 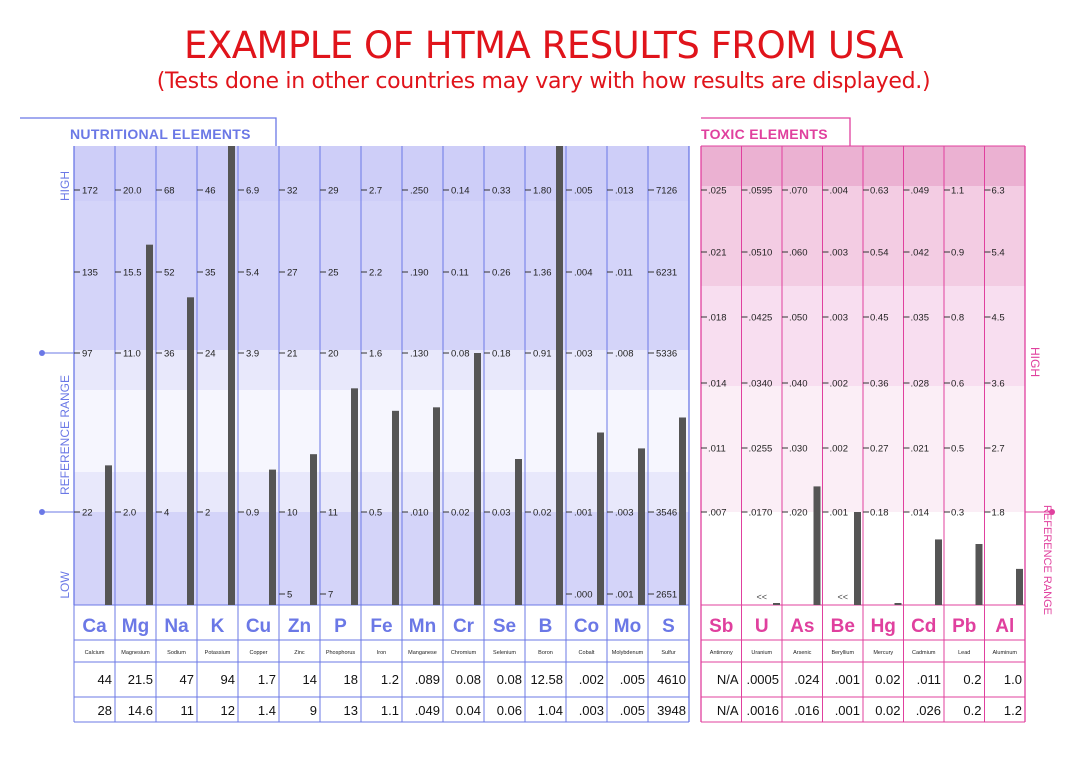 What do you see at coordinates (210, 354) in the screenshot?
I see `tick-label: 24` at bounding box center [210, 354].